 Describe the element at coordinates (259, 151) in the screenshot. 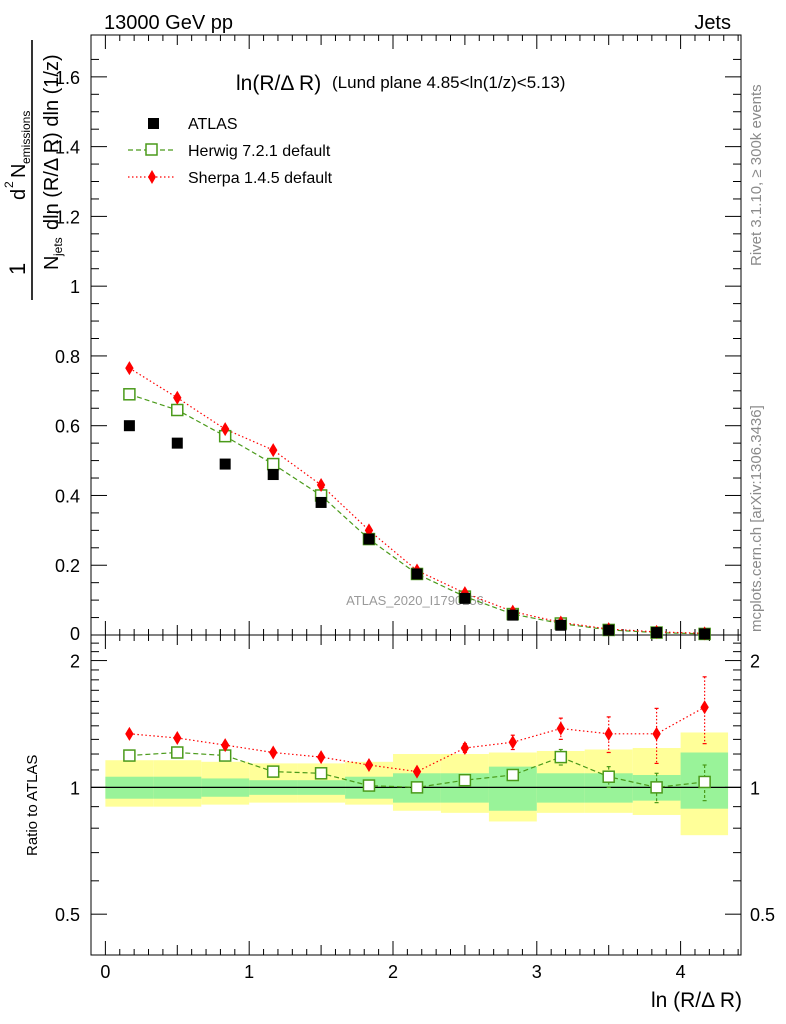

I see `legend-herwig-label: Herwig 7.2.1 default` at that location.